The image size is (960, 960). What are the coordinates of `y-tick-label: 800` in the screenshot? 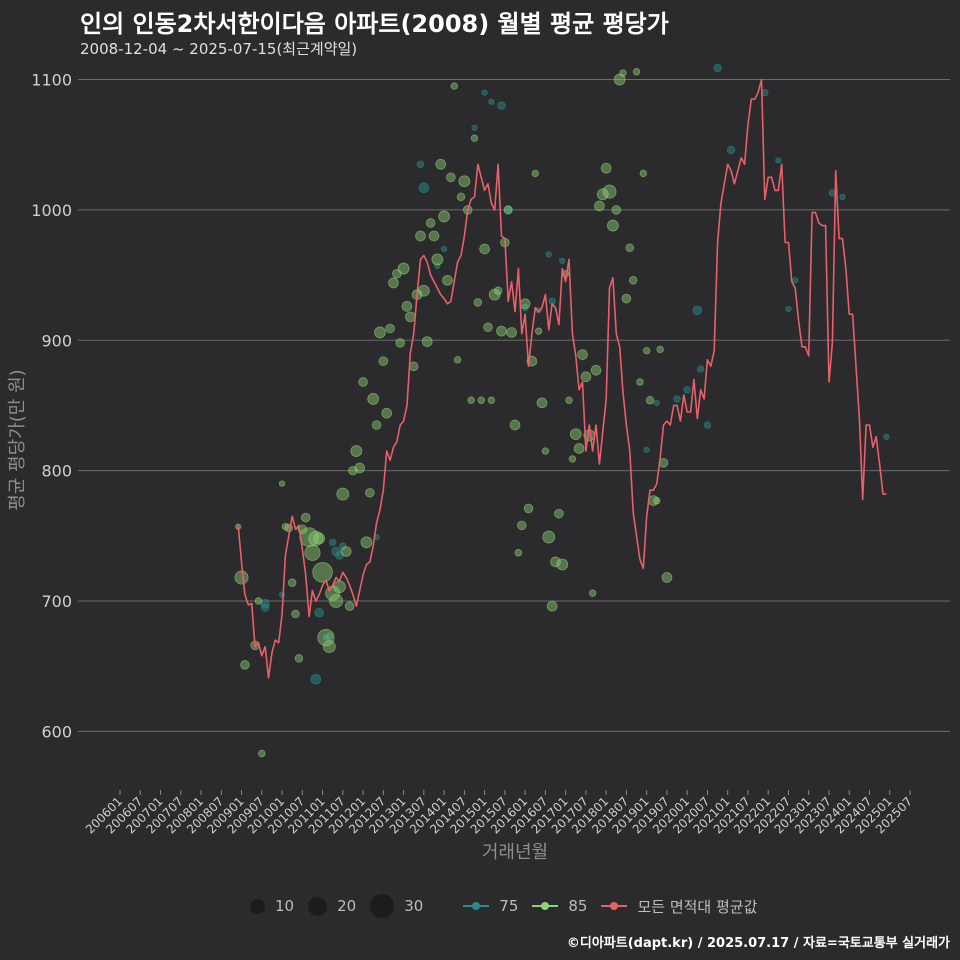 It's located at (56, 471).